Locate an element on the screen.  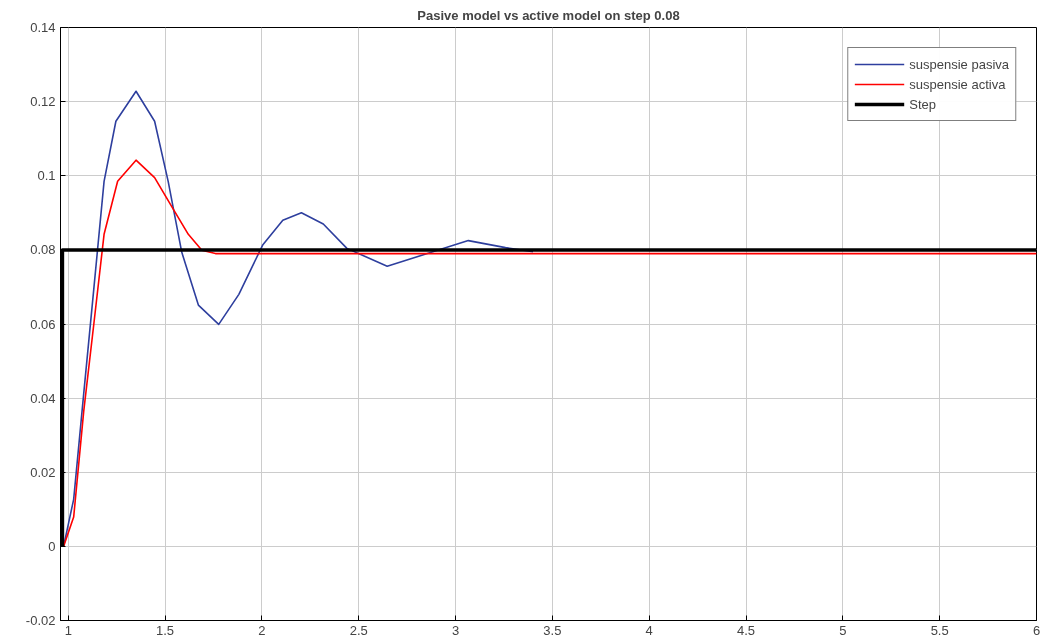
x-tick-label: 5.5 is located at coordinates (939, 629).